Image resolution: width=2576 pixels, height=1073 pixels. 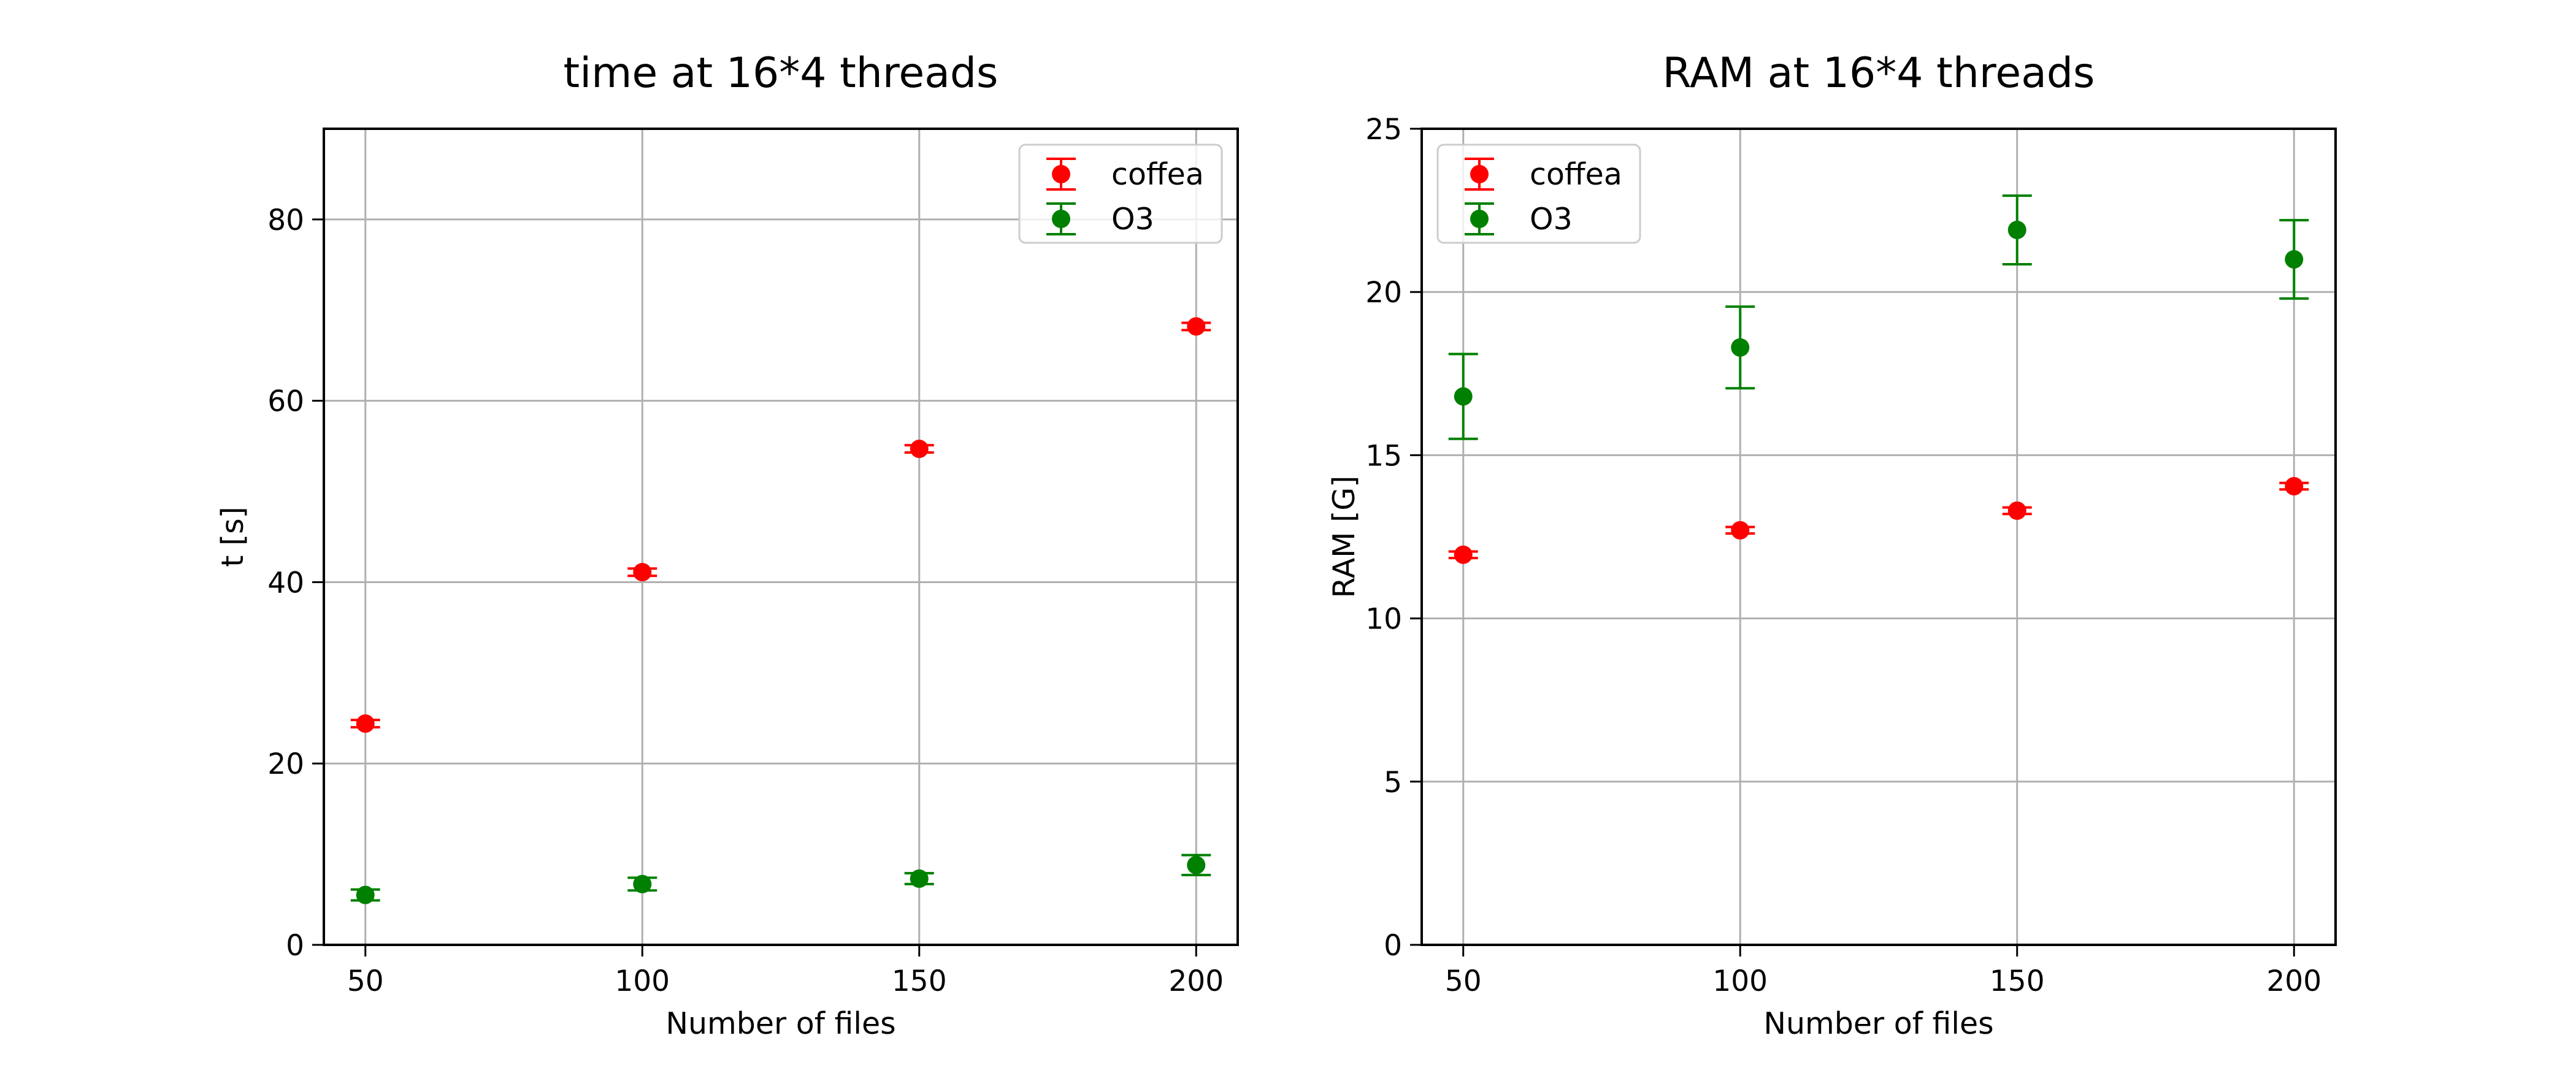 What do you see at coordinates (285, 220) in the screenshot?
I see `y-tick-label: 80` at bounding box center [285, 220].